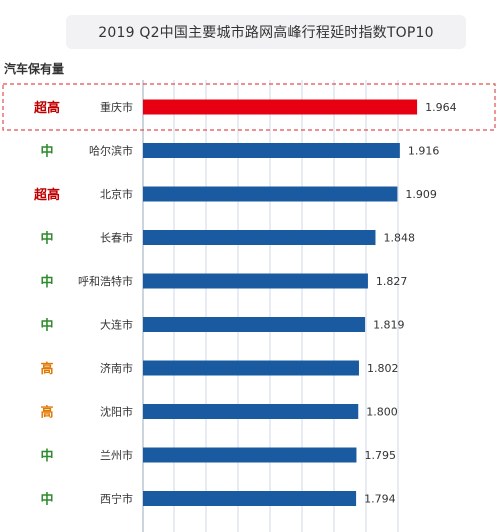 The width and height of the screenshot is (499, 532). What do you see at coordinates (389, 325) in the screenshot?
I see `value-label: 1.819` at bounding box center [389, 325].